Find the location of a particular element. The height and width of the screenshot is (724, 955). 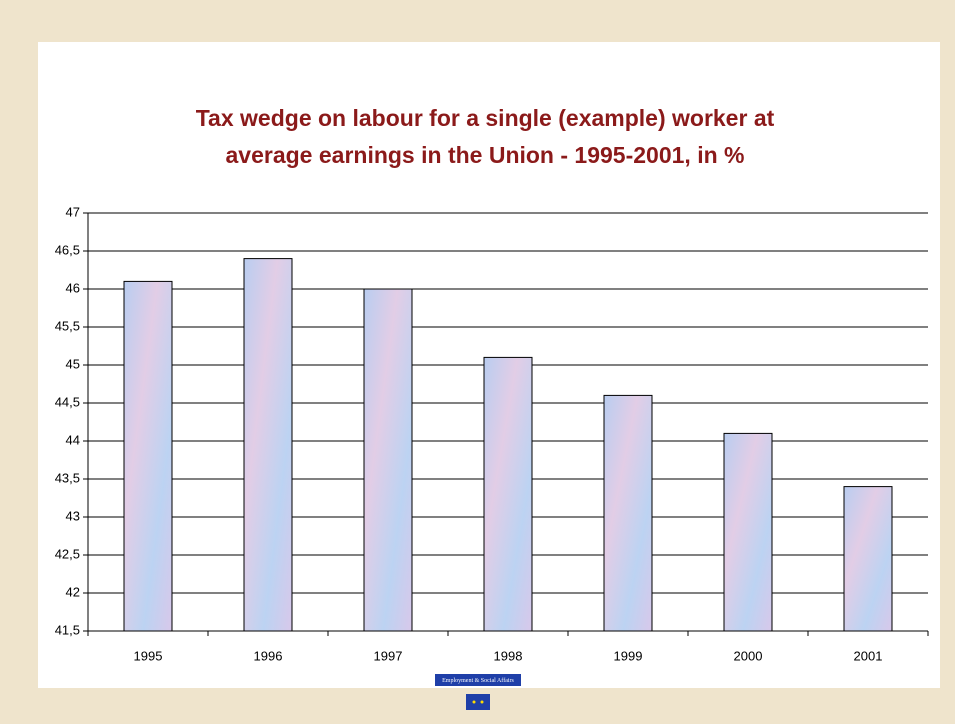

y-tick-label: 46 is located at coordinates (73, 287).